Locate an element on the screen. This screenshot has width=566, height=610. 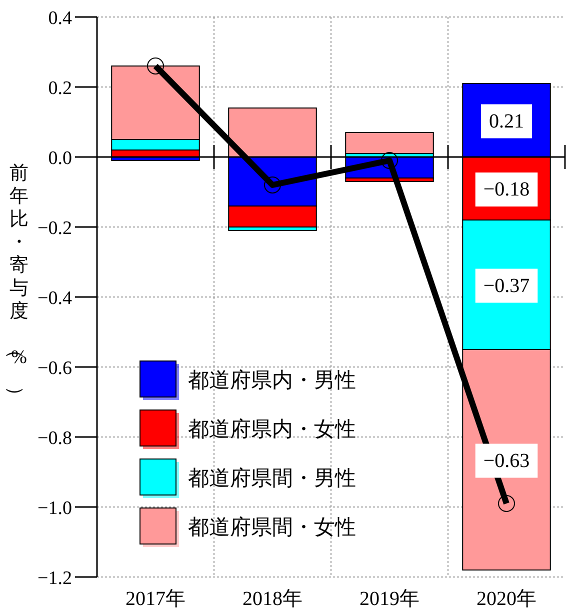
y-tick-label: 0.0 is located at coordinates (60, 158).